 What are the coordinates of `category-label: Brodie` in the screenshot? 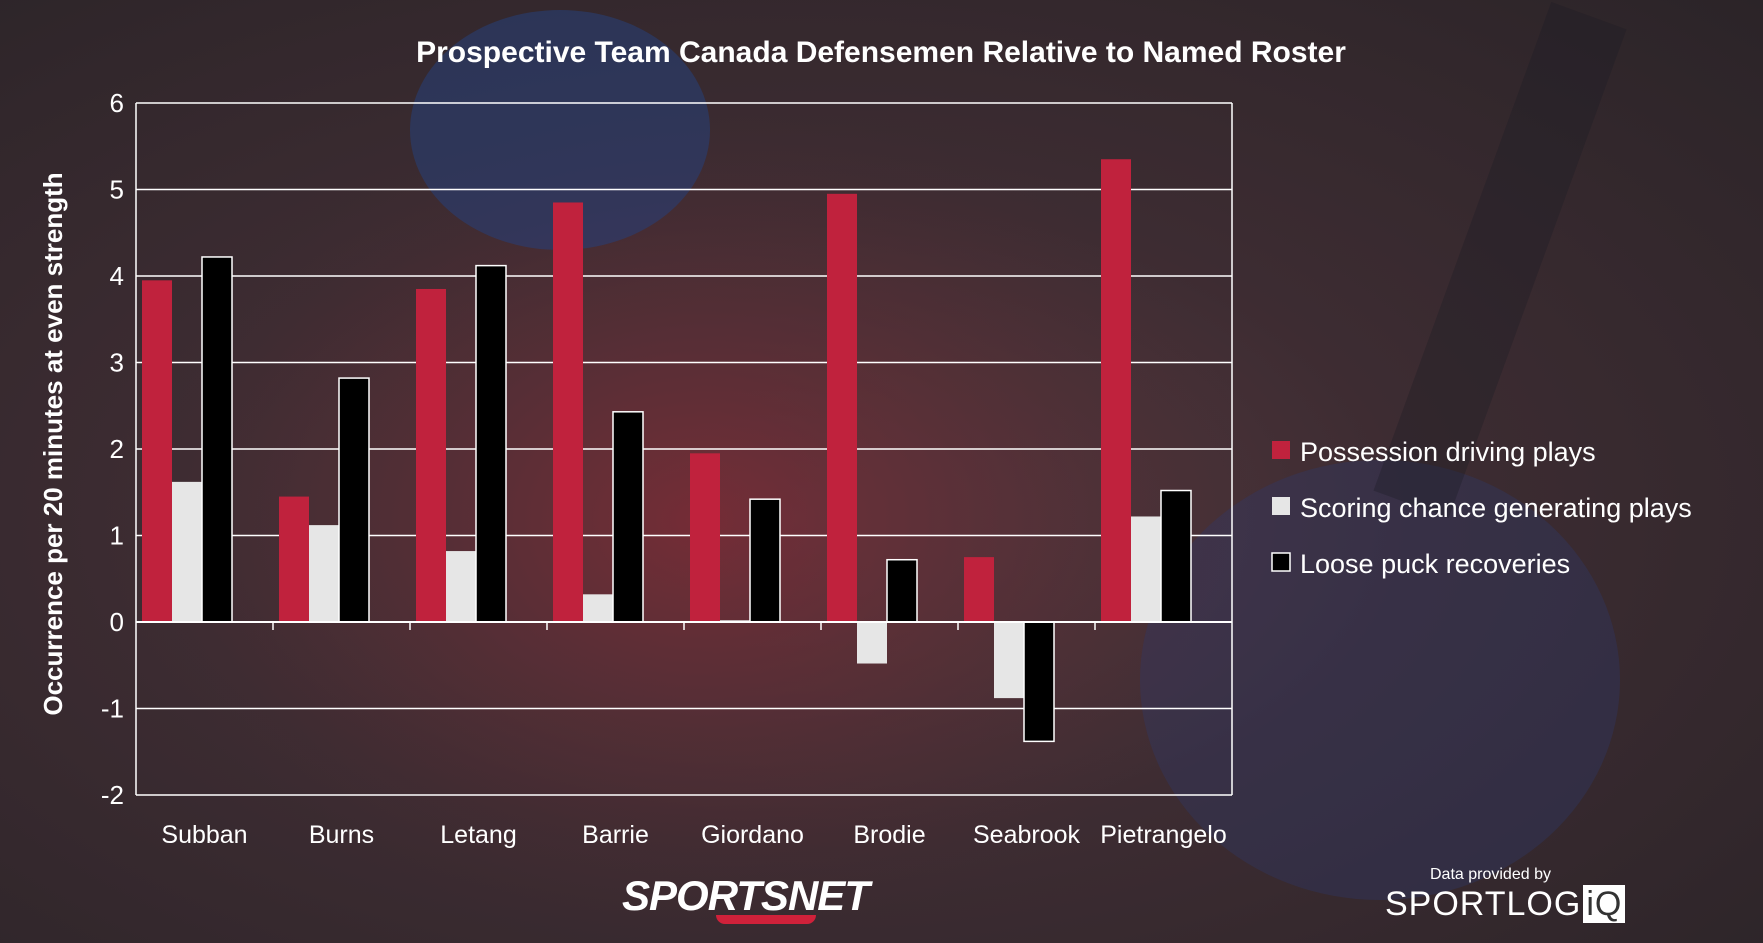 It's located at (889, 835).